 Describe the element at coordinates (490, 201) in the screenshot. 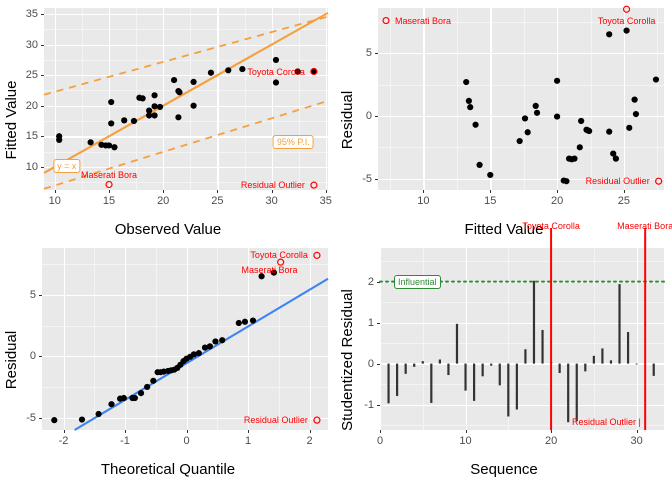

I see `x-tick-label: 15` at that location.